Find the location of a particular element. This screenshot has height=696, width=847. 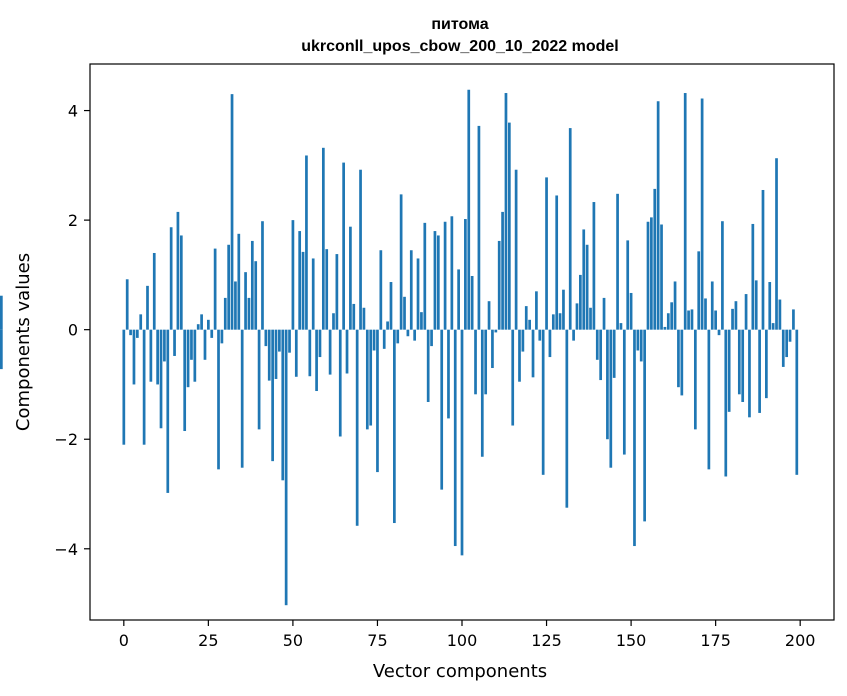

x-tick-label: 75 is located at coordinates (377, 640).